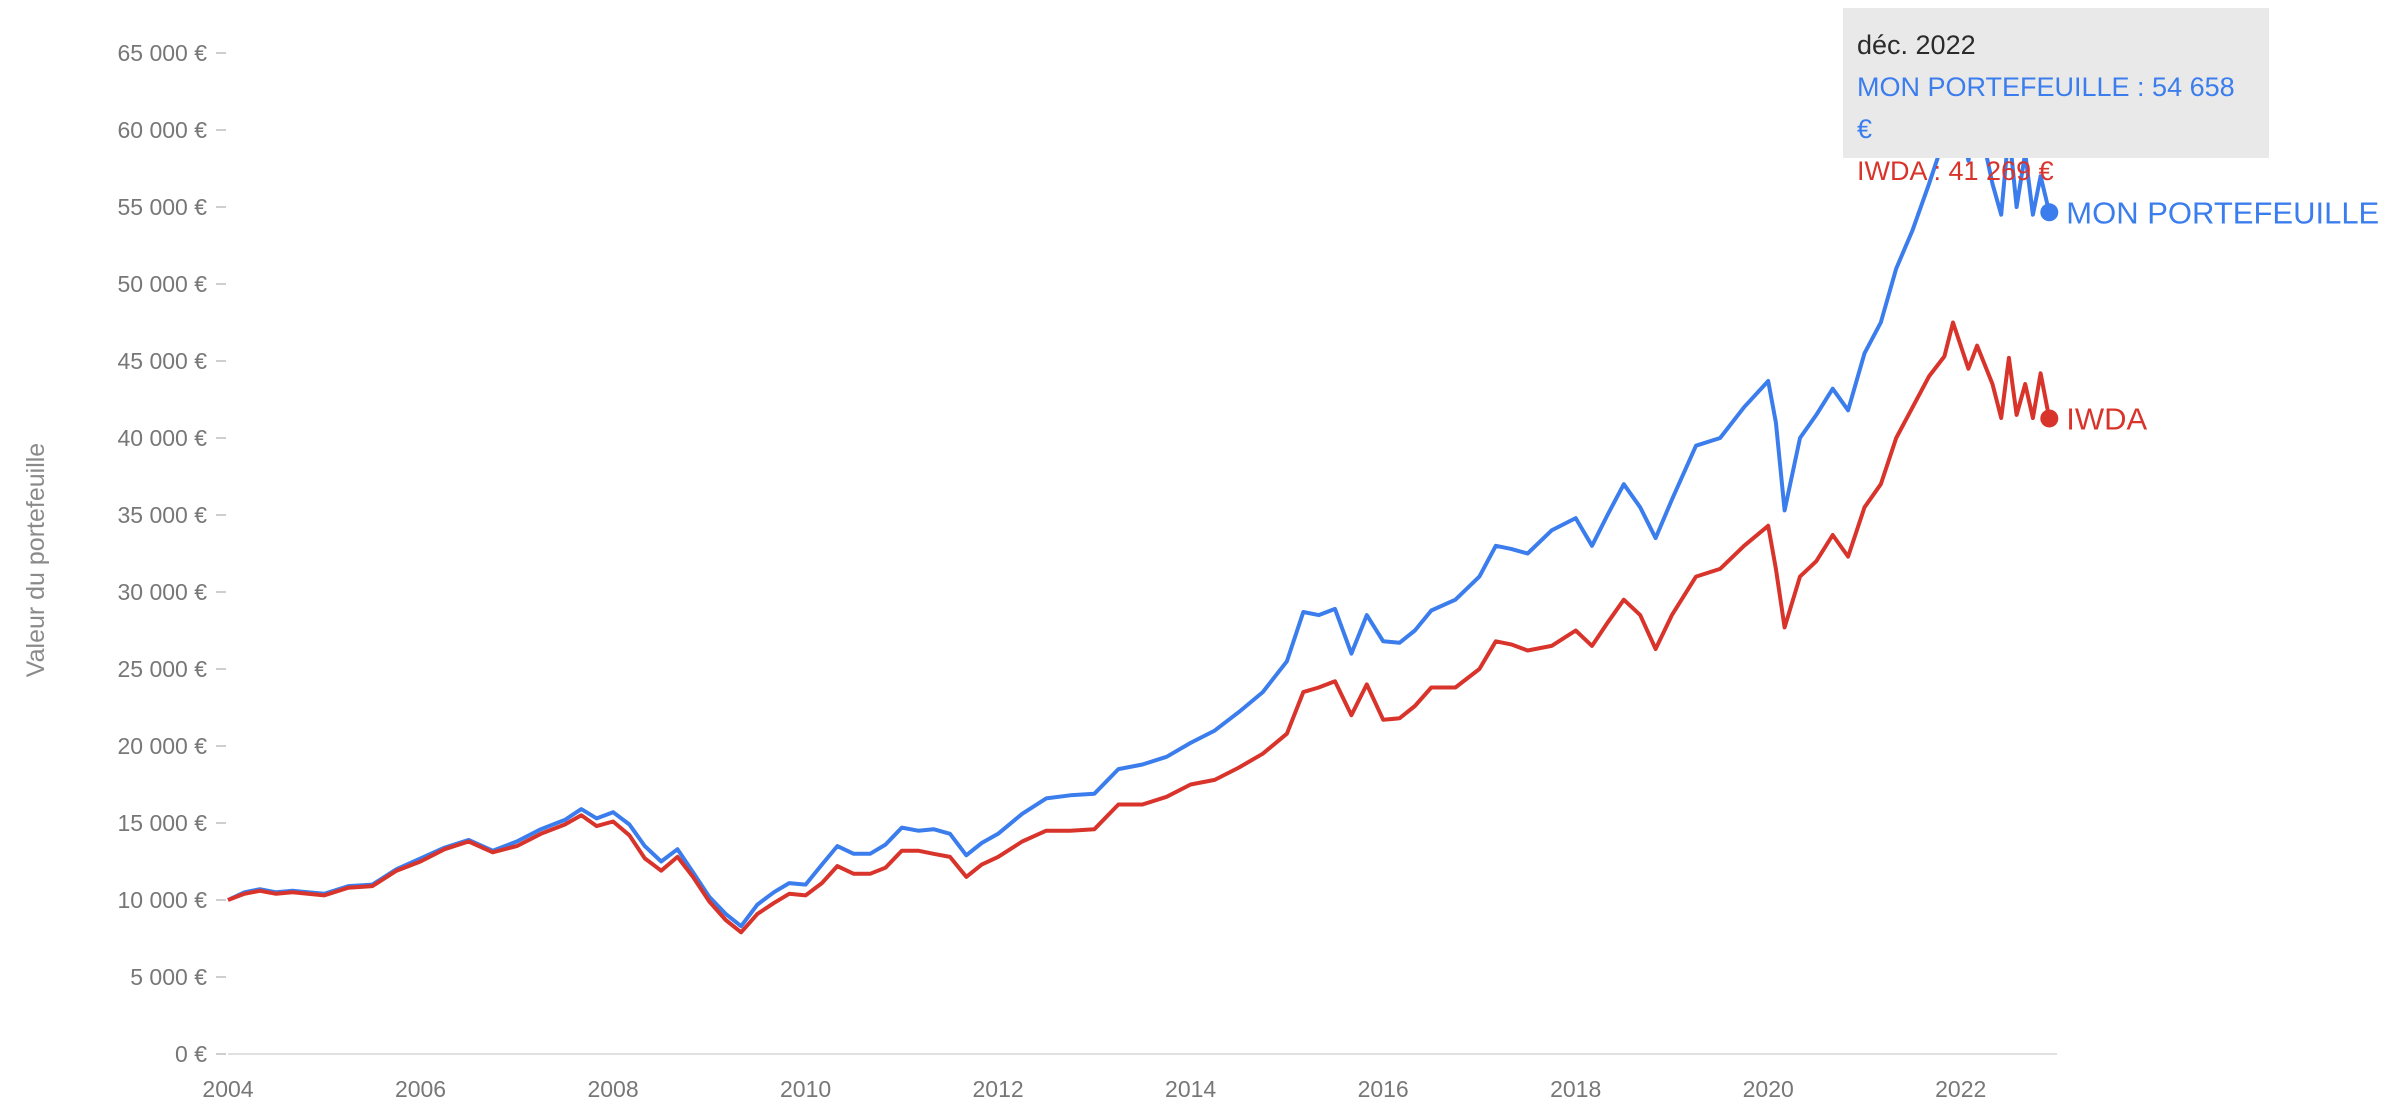 The image size is (2394, 1116). I want to click on x-tick-label: 2008, so click(612, 1089).